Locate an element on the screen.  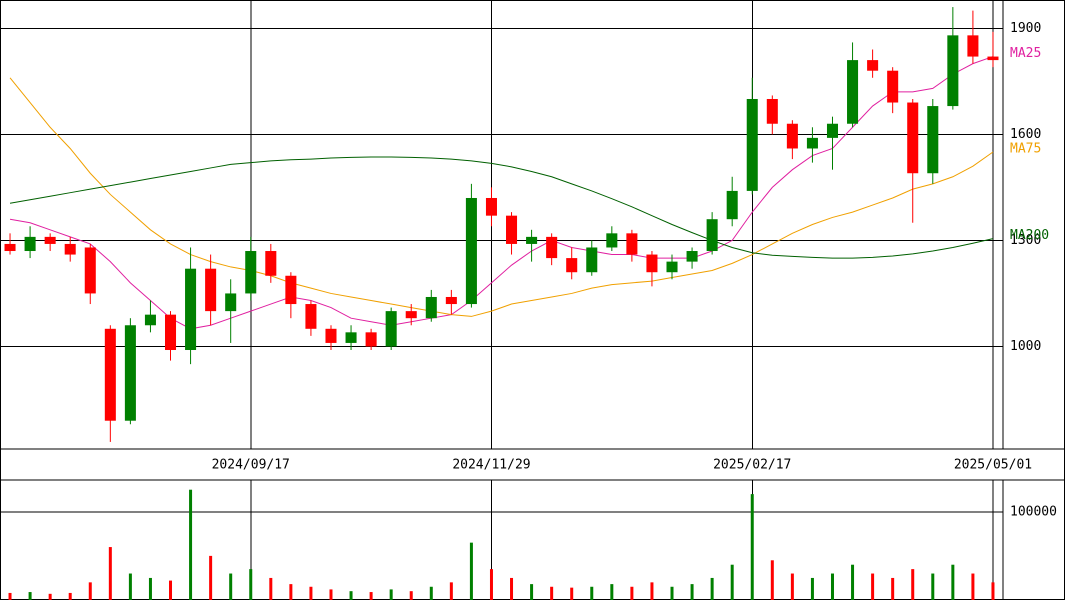
volume-tick-label: 100000 is located at coordinates (1033, 511).